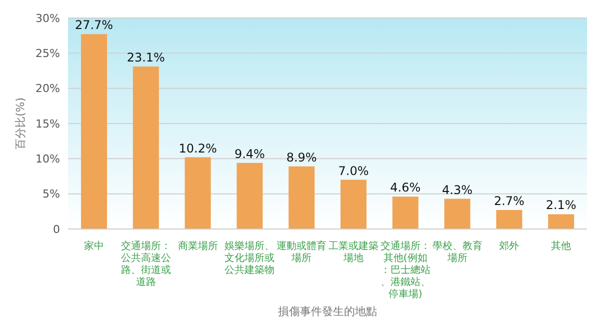 The height and width of the screenshot is (329, 603). What do you see at coordinates (48, 53) in the screenshot?
I see `y-tick-label: 25%` at bounding box center [48, 53].